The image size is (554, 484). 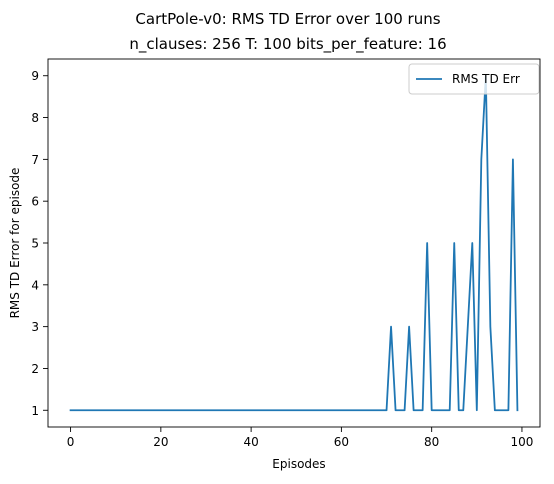 I want to click on x-tick-label-80: 80, so click(x=431, y=442).